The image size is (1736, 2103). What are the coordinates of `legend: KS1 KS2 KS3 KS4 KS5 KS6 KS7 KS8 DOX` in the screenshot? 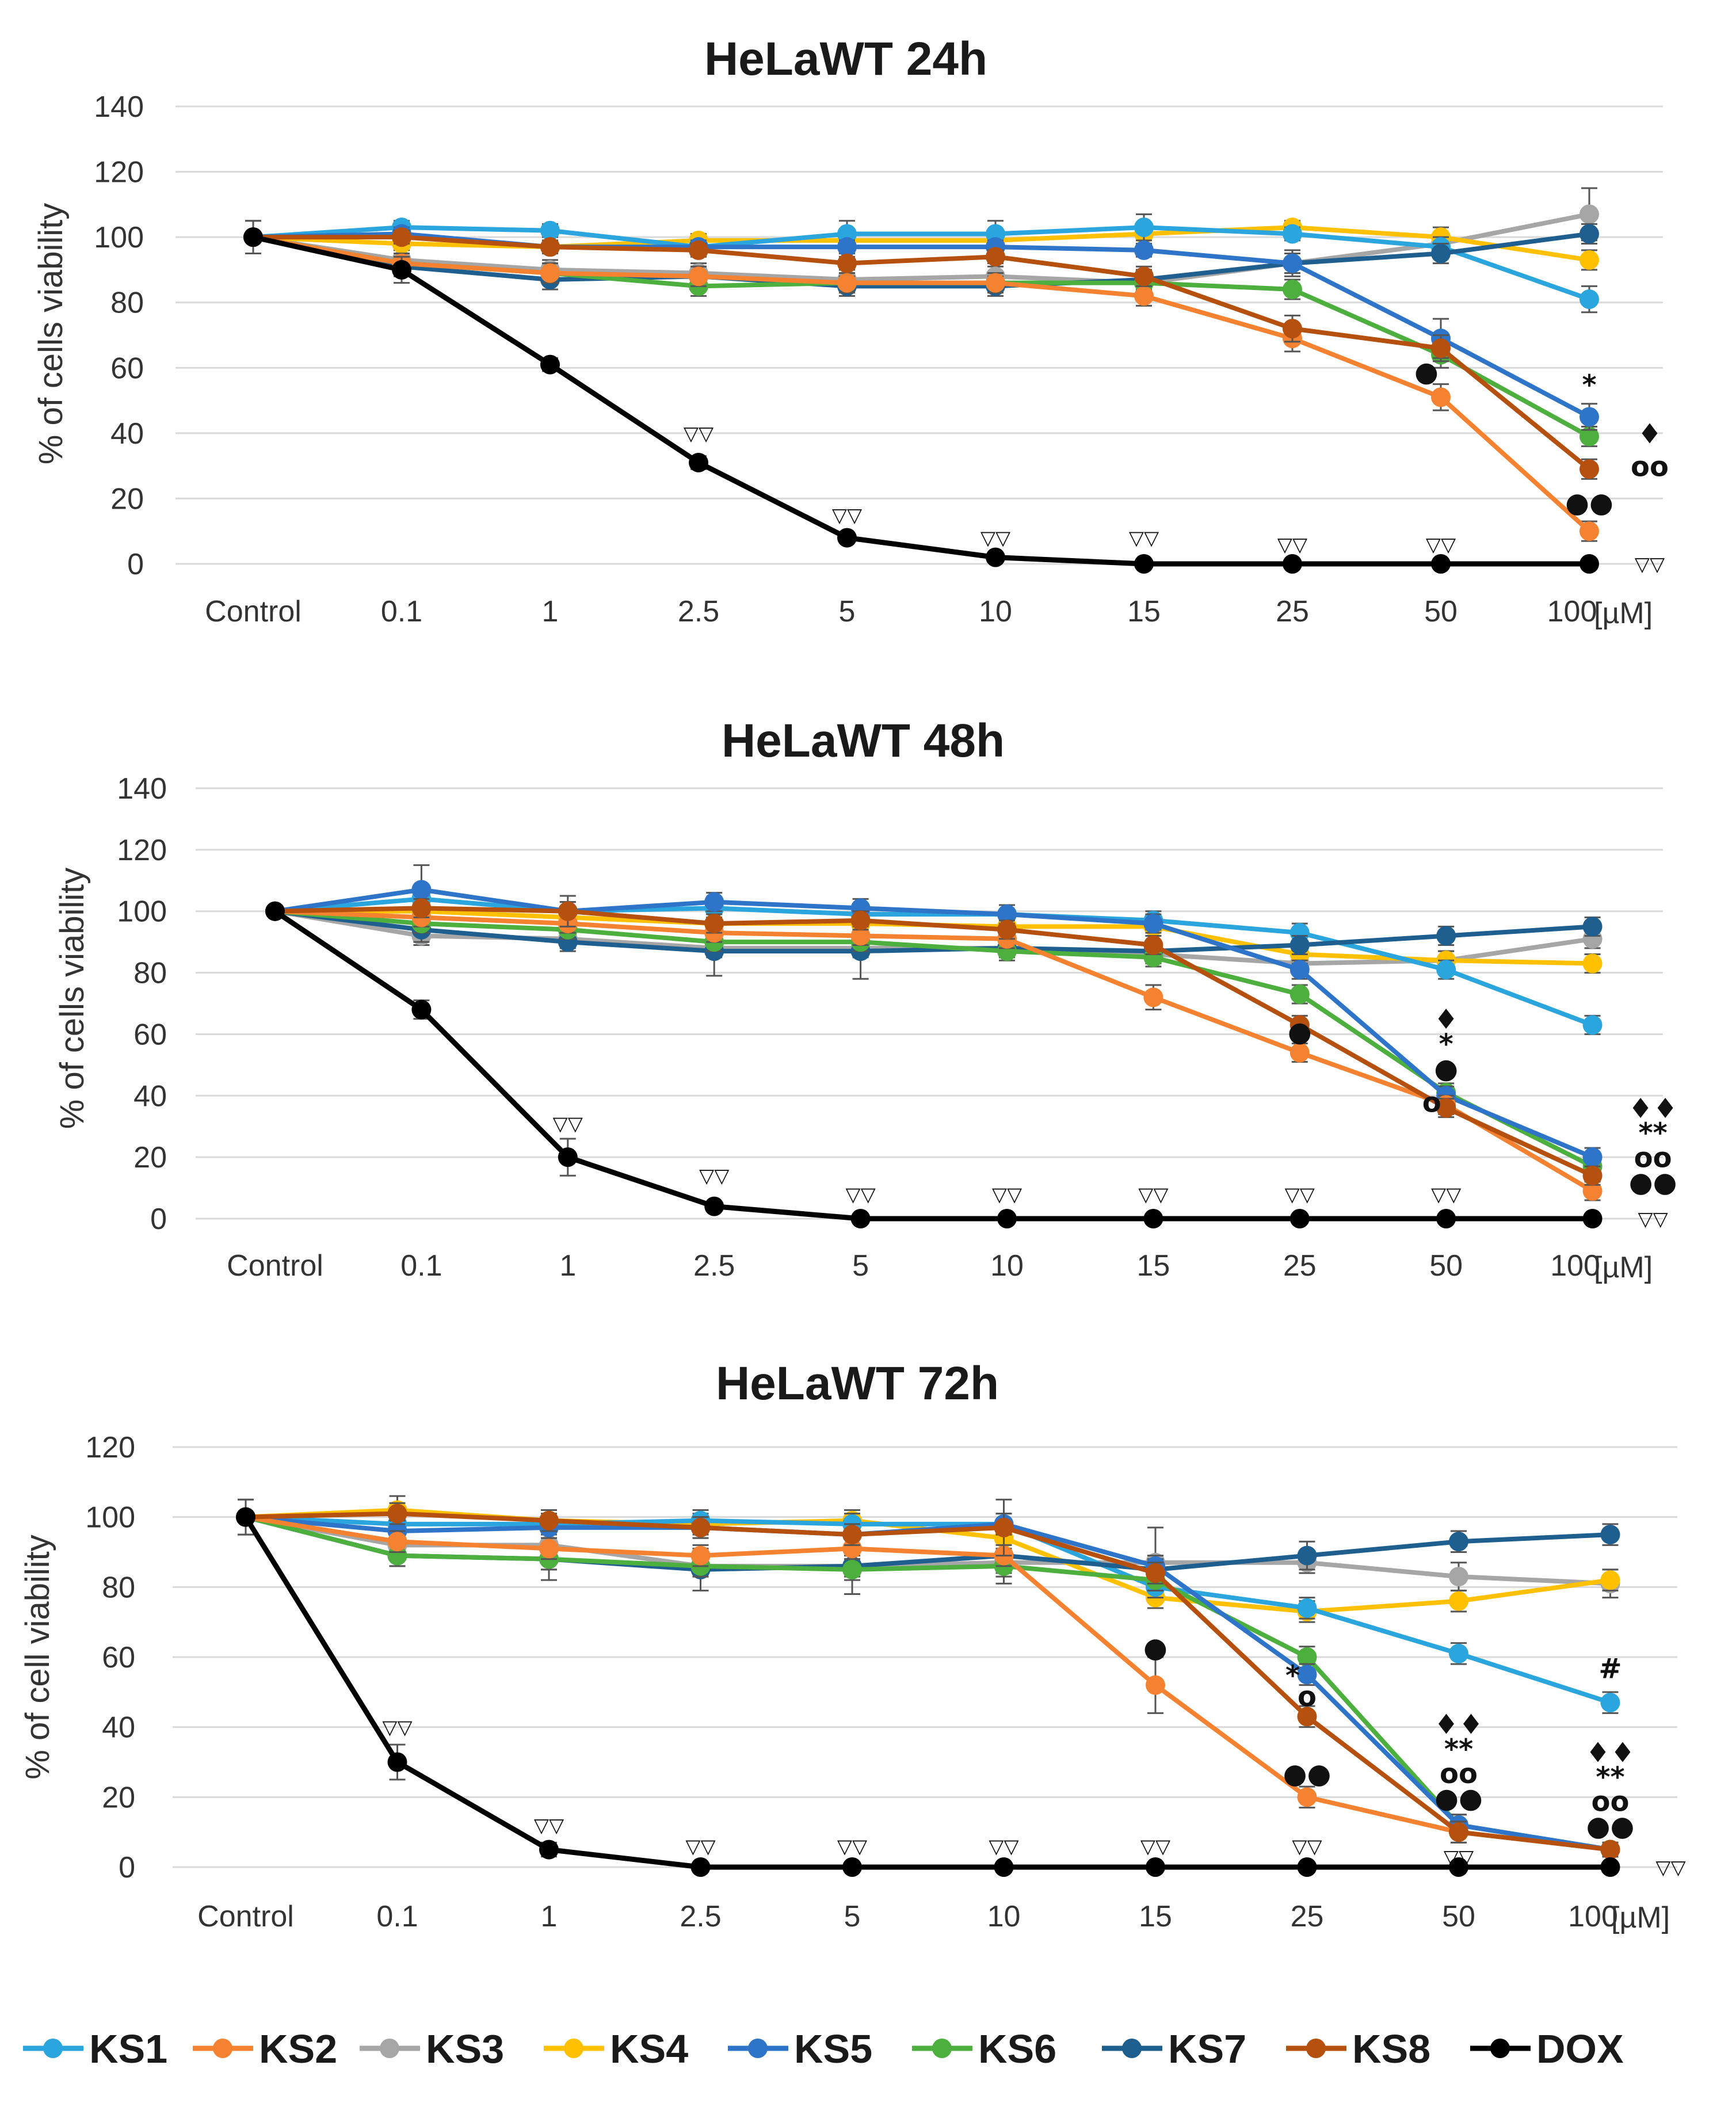 It's located at (823, 2048).